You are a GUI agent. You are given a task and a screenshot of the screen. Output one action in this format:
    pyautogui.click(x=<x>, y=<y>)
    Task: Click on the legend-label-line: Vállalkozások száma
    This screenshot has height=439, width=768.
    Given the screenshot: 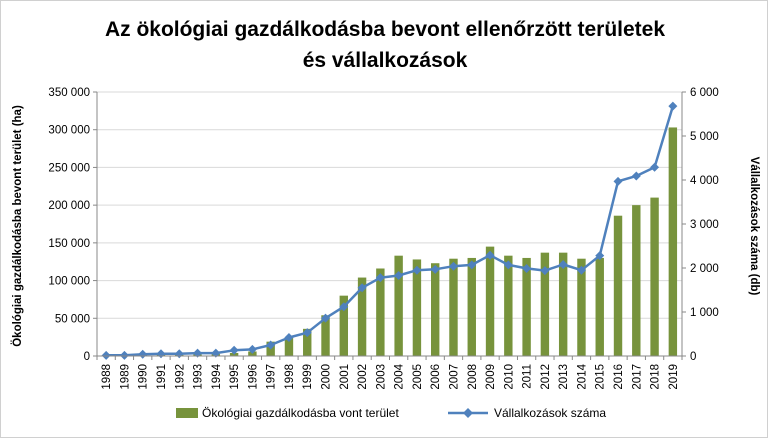 What is the action you would take?
    pyautogui.click(x=550, y=413)
    